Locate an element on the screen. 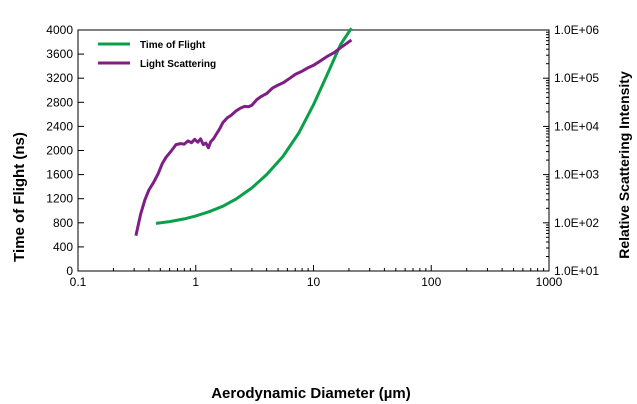 The height and width of the screenshot is (404, 637). legend-label-light-scattering: Light Scattering is located at coordinates (178, 64).